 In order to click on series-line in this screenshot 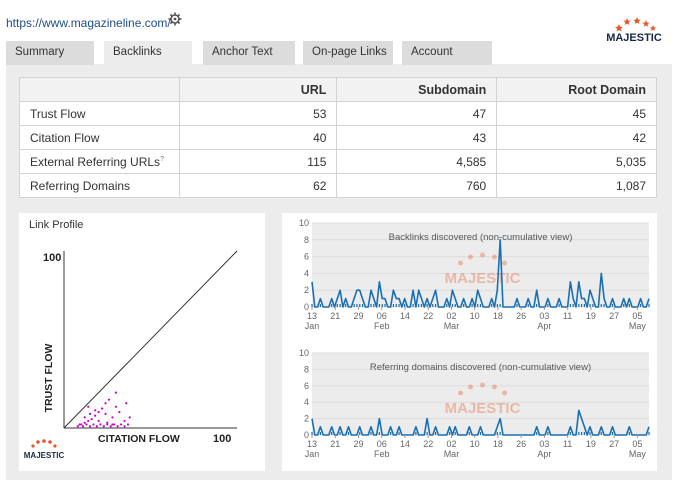, I will do `click(480, 422)`.